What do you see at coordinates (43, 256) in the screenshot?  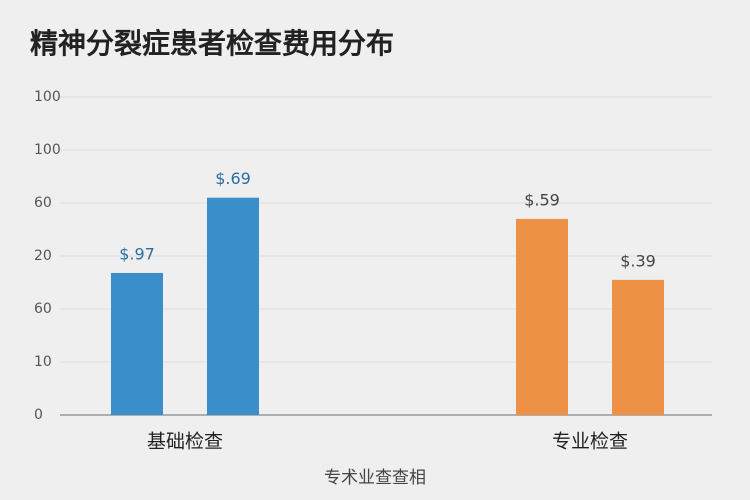 I see `y-tick-label: 20` at bounding box center [43, 256].